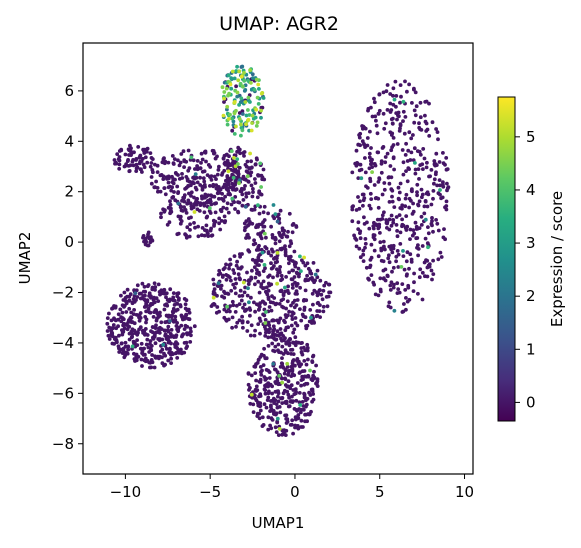 This screenshot has width=581, height=548. I want to click on colorbar, so click(506, 259).